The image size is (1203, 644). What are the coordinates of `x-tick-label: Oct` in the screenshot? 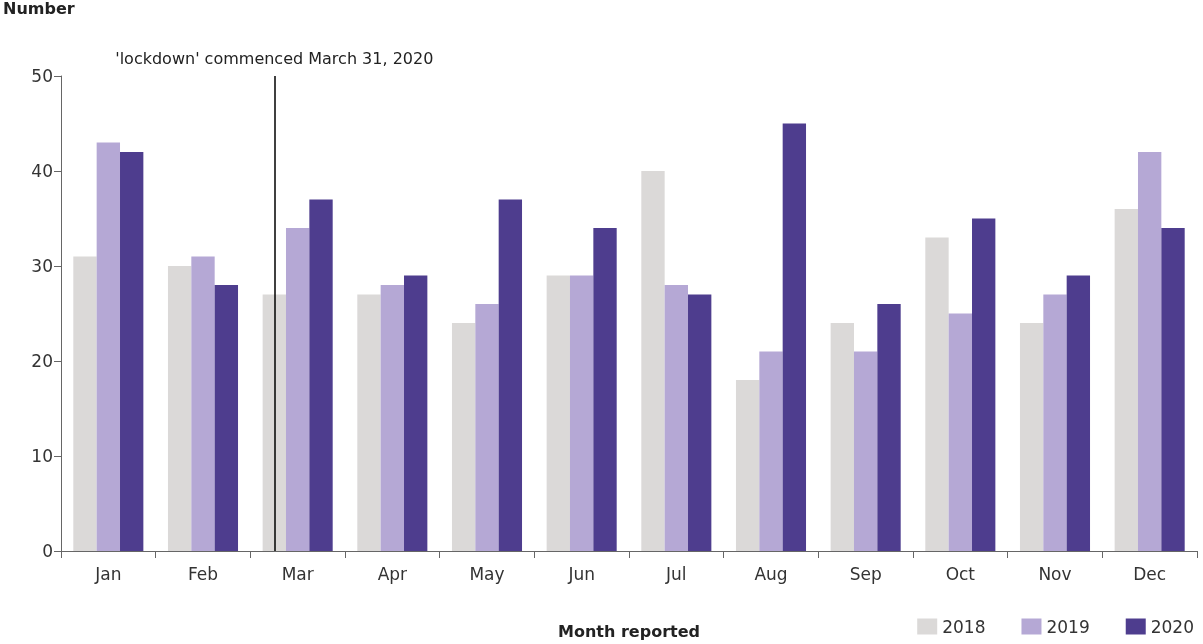 It's located at (960, 573).